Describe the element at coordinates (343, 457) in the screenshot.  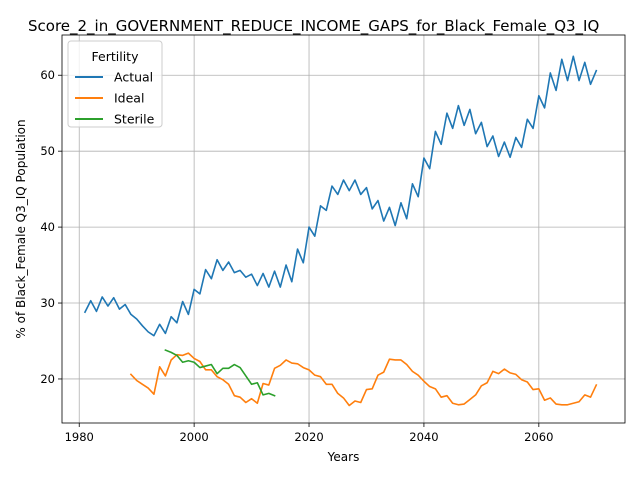
I see `x-axis-label: Years` at that location.